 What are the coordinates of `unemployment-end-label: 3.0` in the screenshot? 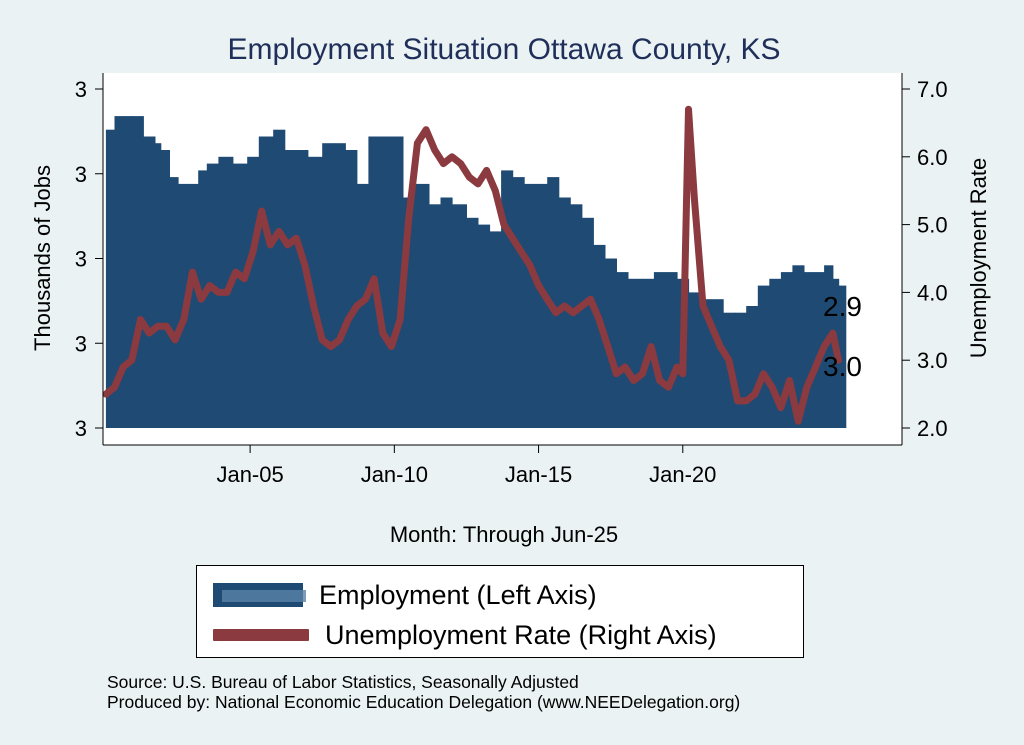 It's located at (842, 366).